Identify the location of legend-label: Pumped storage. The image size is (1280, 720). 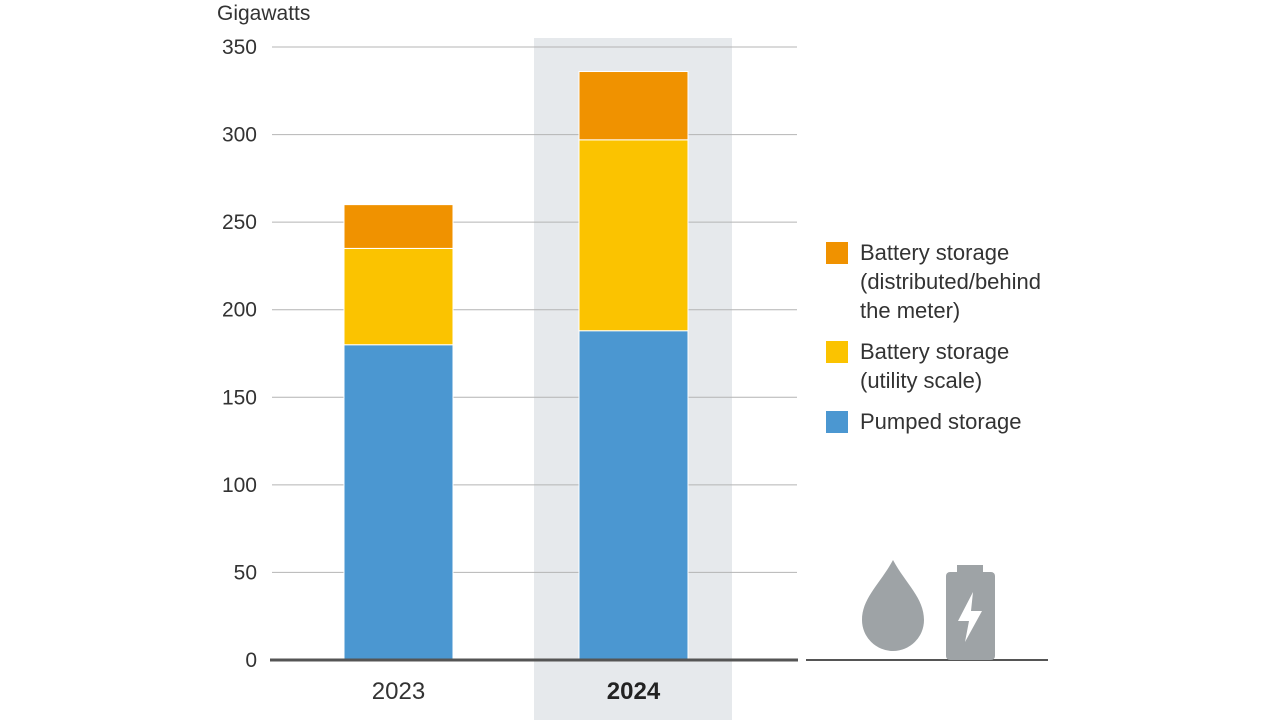
(941, 421).